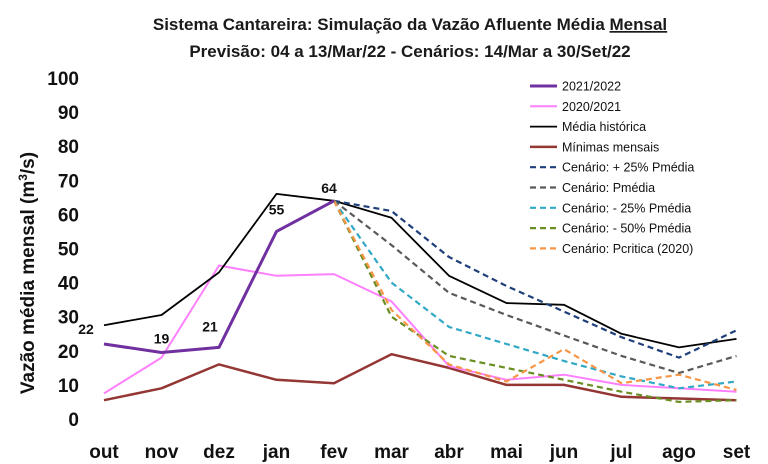 This screenshot has height=464, width=768. What do you see at coordinates (68, 352) in the screenshot?
I see `y-tick-label: 20` at bounding box center [68, 352].